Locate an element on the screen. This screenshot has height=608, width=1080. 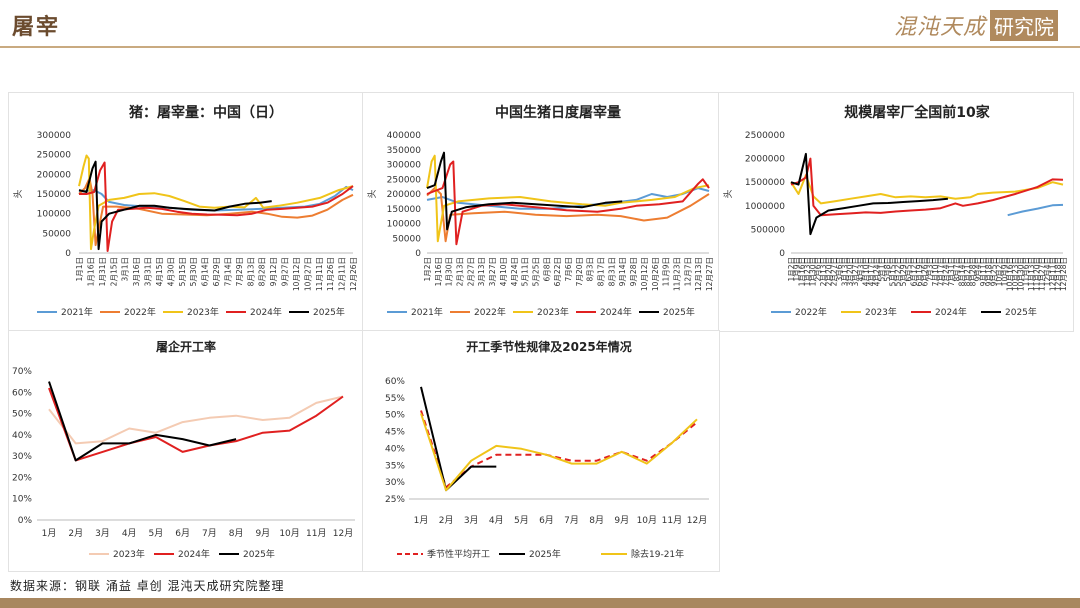
x-tick-label: 12月 is located at coordinates (343, 533).